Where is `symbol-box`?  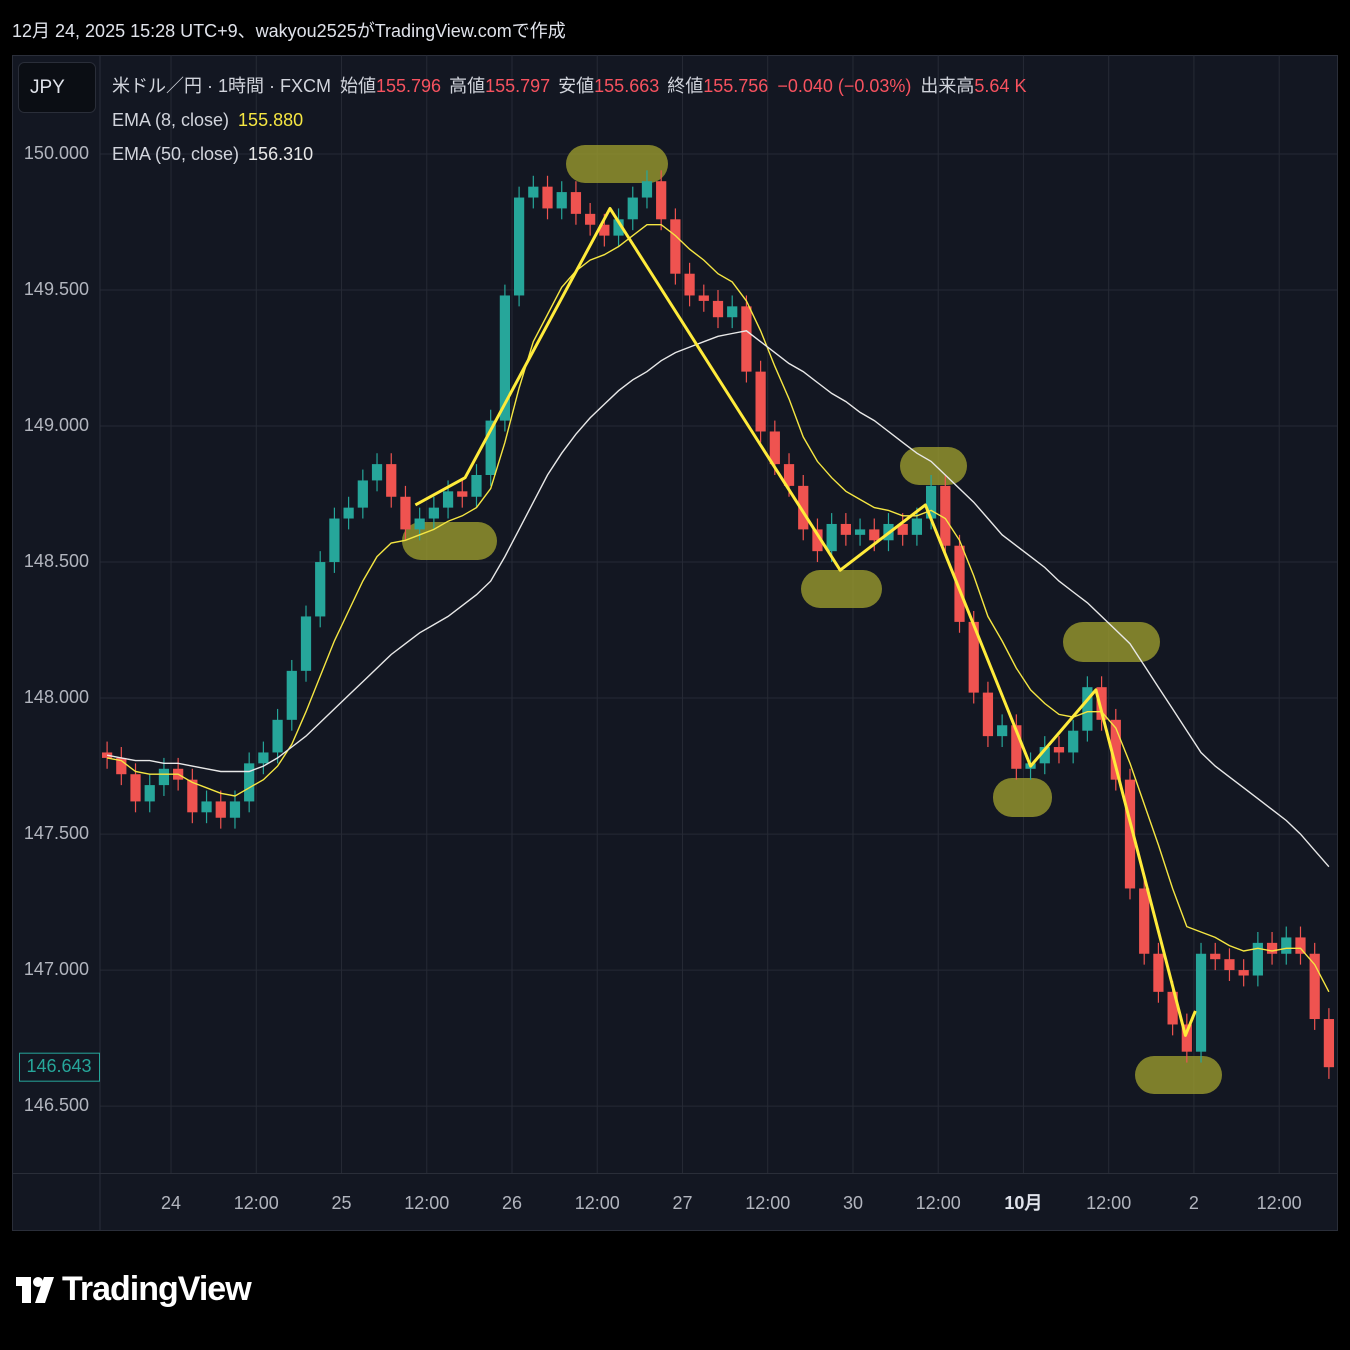
symbol-box is located at coordinates (57, 87).